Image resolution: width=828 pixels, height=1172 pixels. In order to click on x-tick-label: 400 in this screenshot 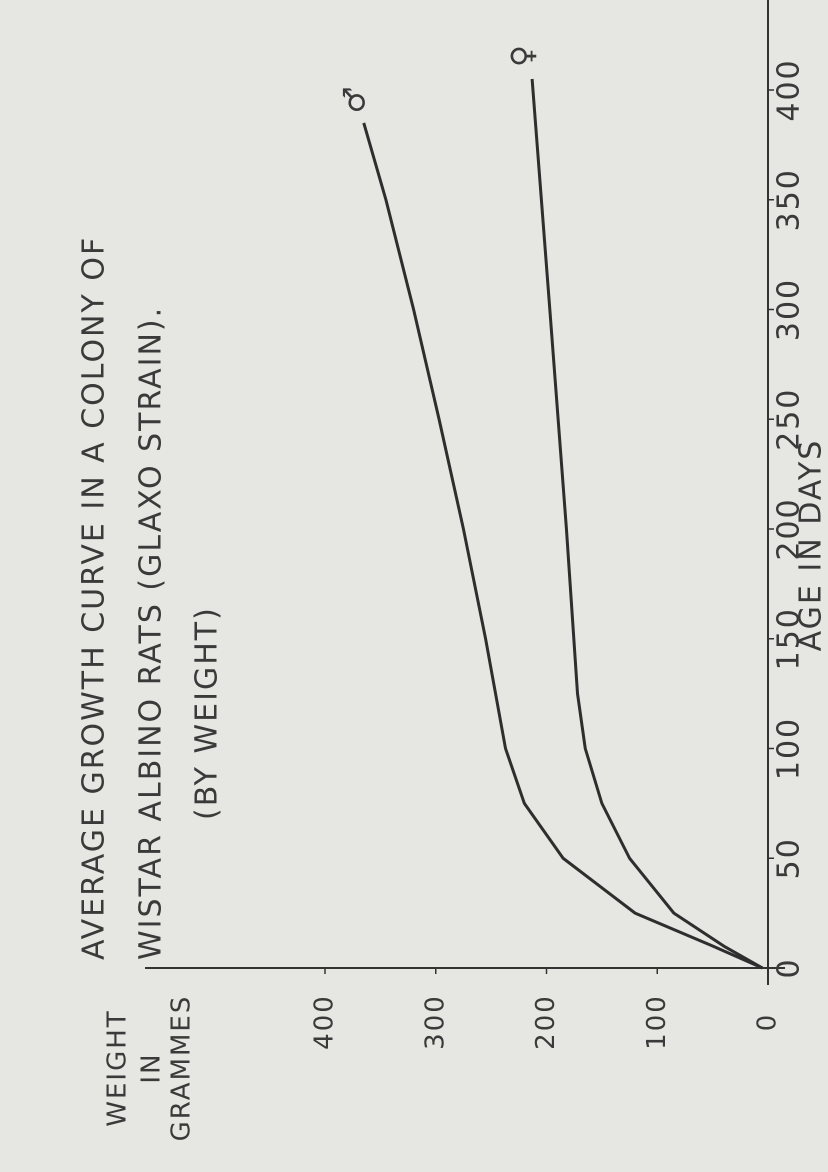, I will do `click(789, 89)`.